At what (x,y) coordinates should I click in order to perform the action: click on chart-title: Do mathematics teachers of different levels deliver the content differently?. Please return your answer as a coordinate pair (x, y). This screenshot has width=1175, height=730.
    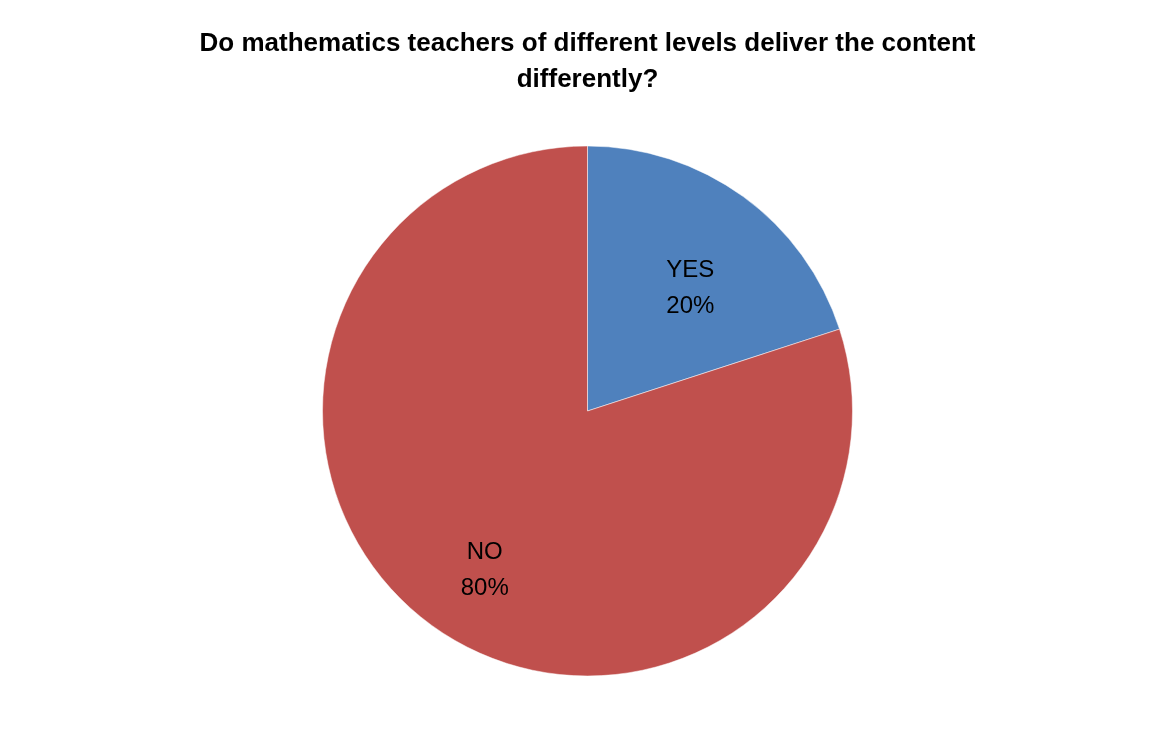
    Looking at the image, I should click on (587, 60).